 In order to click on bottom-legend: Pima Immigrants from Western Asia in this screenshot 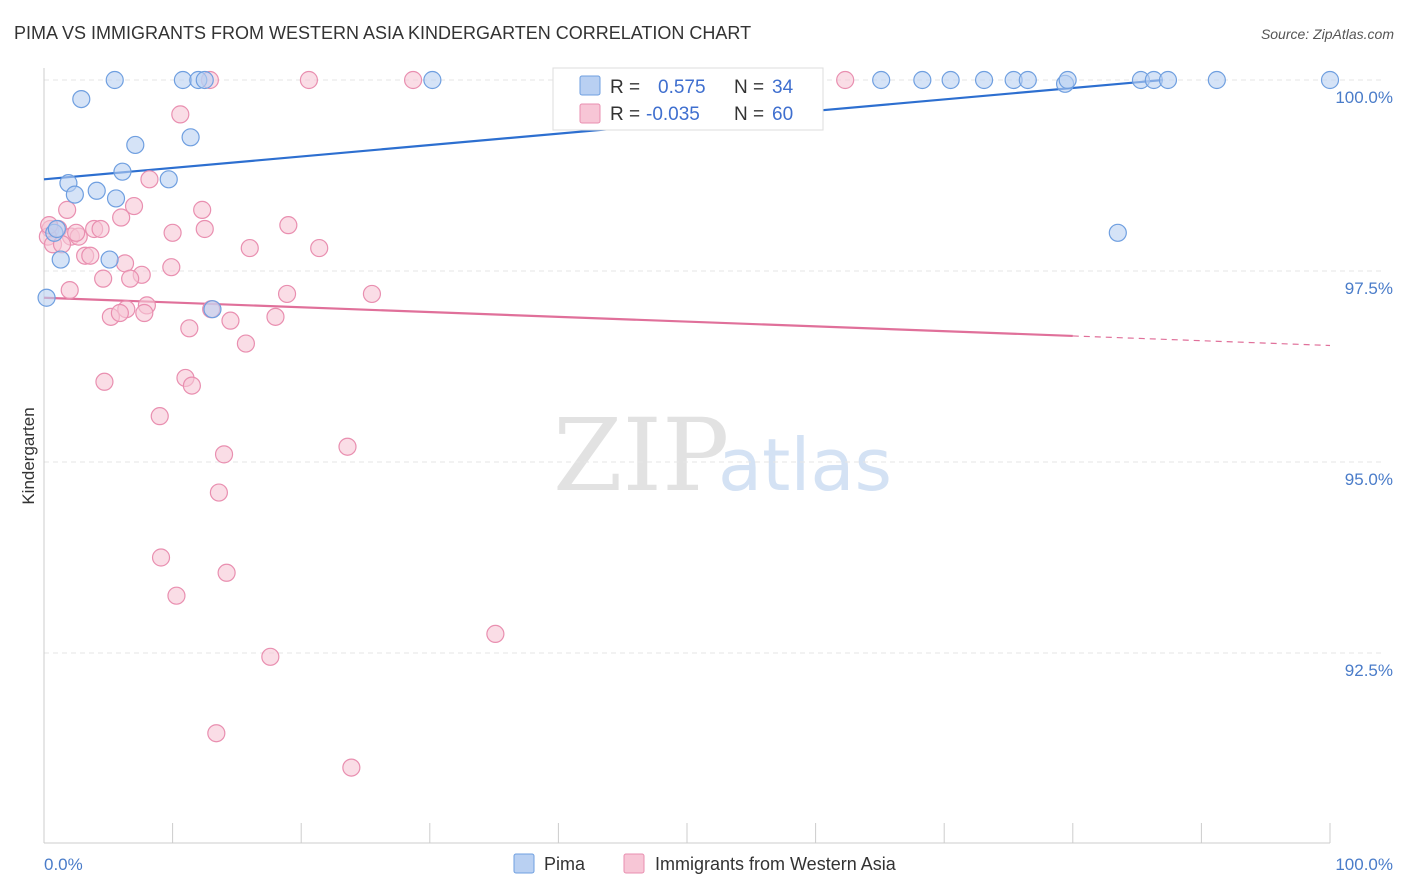, I will do `click(705, 863)`.